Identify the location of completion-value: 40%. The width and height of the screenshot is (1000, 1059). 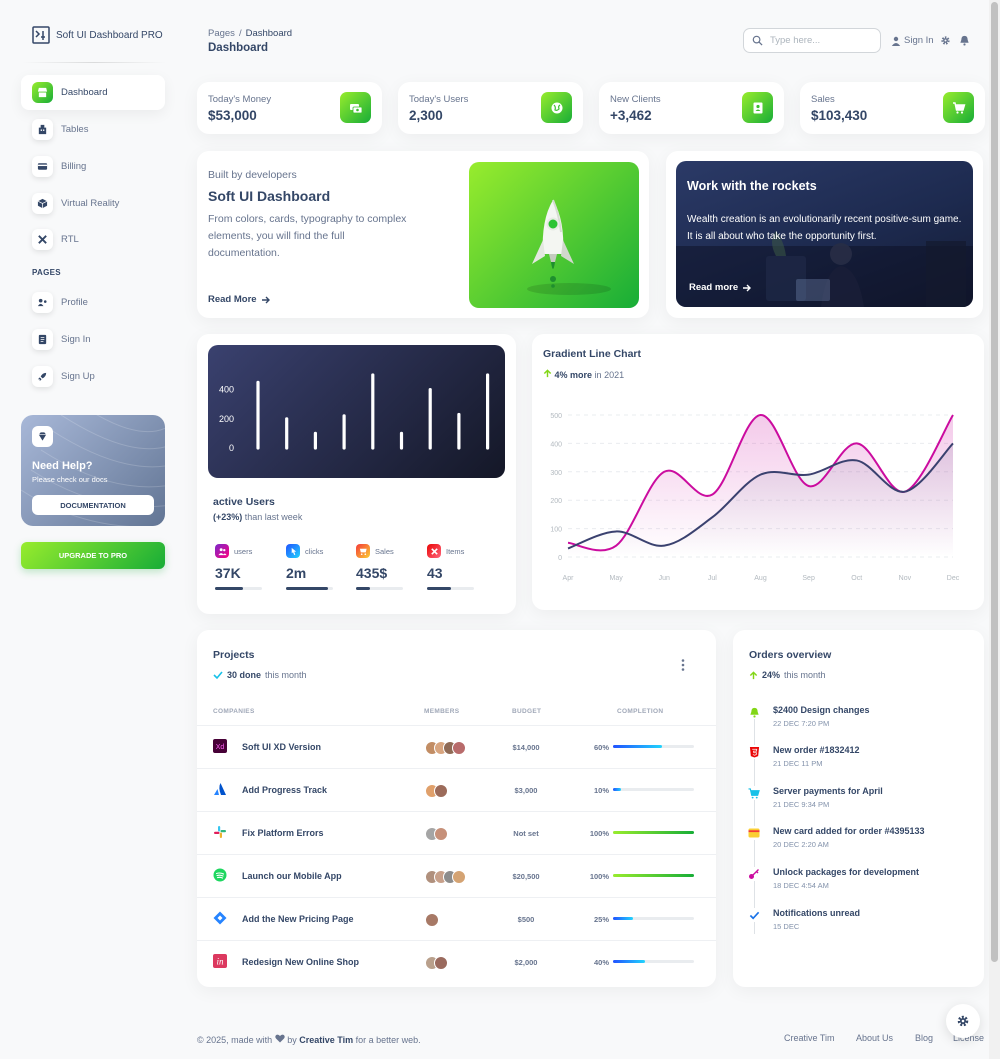
(601, 962).